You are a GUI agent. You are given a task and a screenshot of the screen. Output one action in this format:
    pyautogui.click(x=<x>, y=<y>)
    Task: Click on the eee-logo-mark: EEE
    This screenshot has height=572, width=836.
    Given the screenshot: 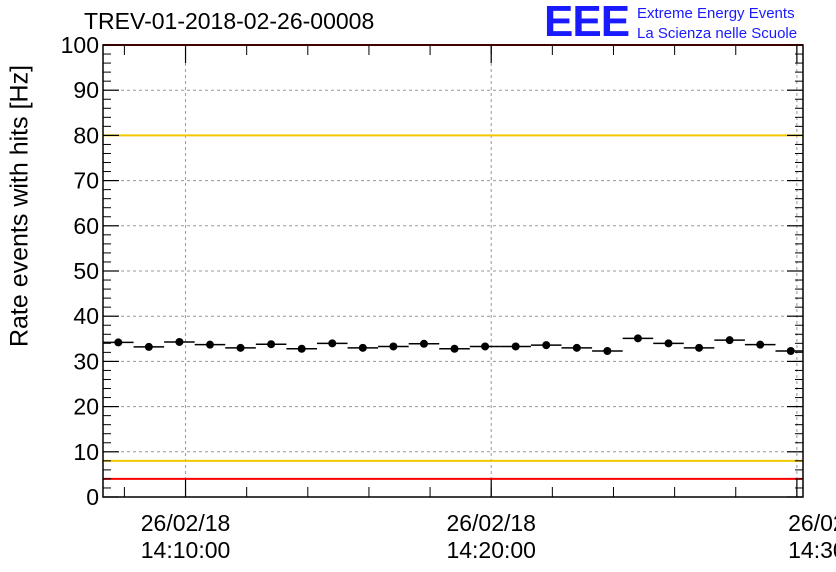 What is the action you would take?
    pyautogui.click(x=587, y=23)
    